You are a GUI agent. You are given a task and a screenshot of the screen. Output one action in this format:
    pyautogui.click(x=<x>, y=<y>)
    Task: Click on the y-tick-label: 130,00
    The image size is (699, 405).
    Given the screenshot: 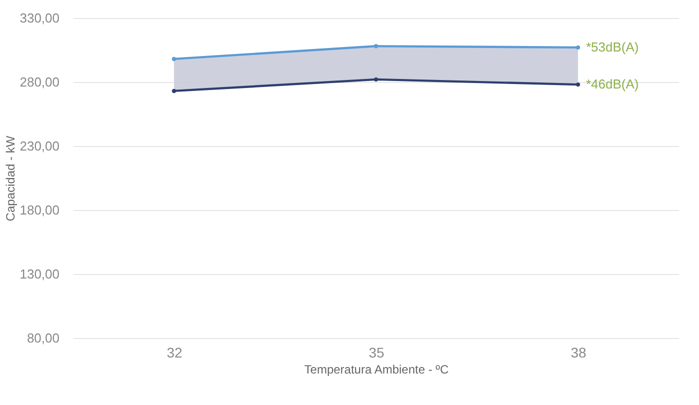 What is the action you would take?
    pyautogui.click(x=40, y=274)
    